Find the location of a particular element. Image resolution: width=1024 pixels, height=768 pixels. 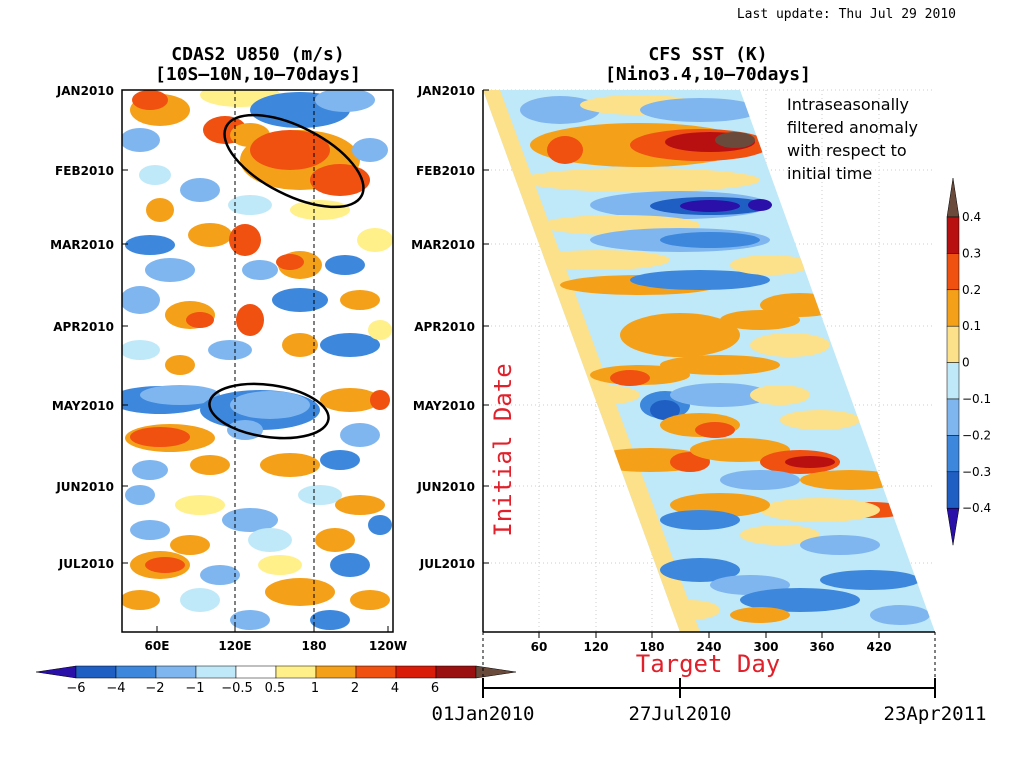

u850-y-tick-label: APR2010 is located at coordinates (83, 327).